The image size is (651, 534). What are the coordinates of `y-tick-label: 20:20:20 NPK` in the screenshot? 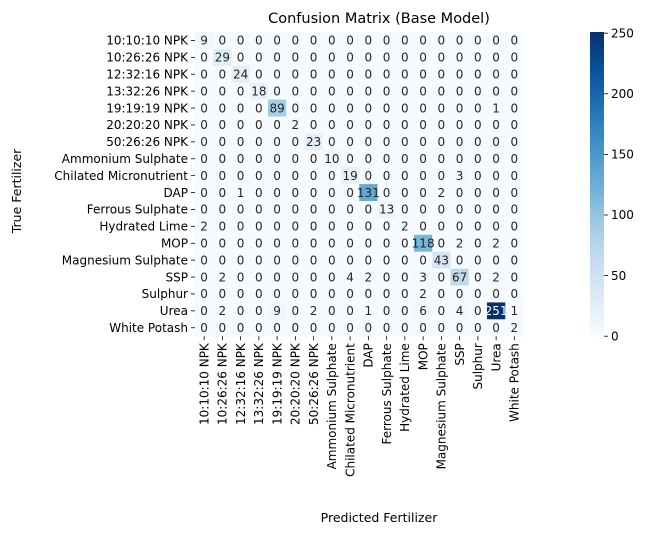 It's located at (147, 125).